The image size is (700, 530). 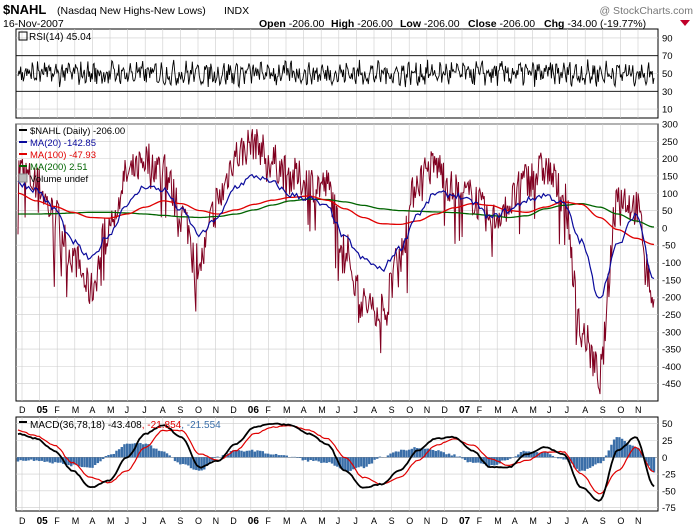 What do you see at coordinates (392, 410) in the screenshot?
I see `price-month-label: S` at bounding box center [392, 410].